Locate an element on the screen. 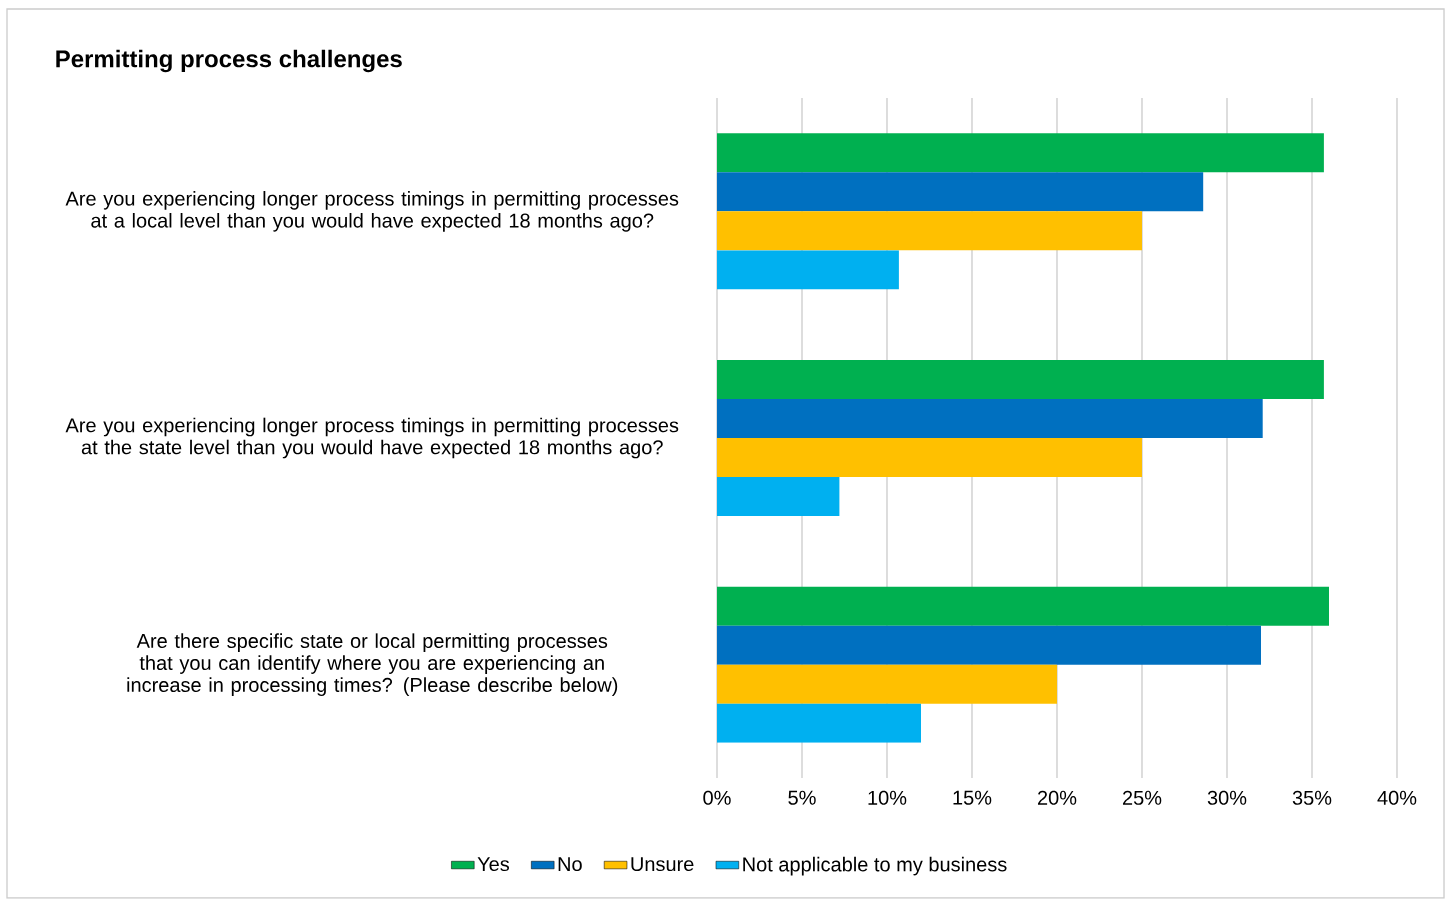 This screenshot has height=899, width=1450. x-tick-label: 30% is located at coordinates (1227, 798).